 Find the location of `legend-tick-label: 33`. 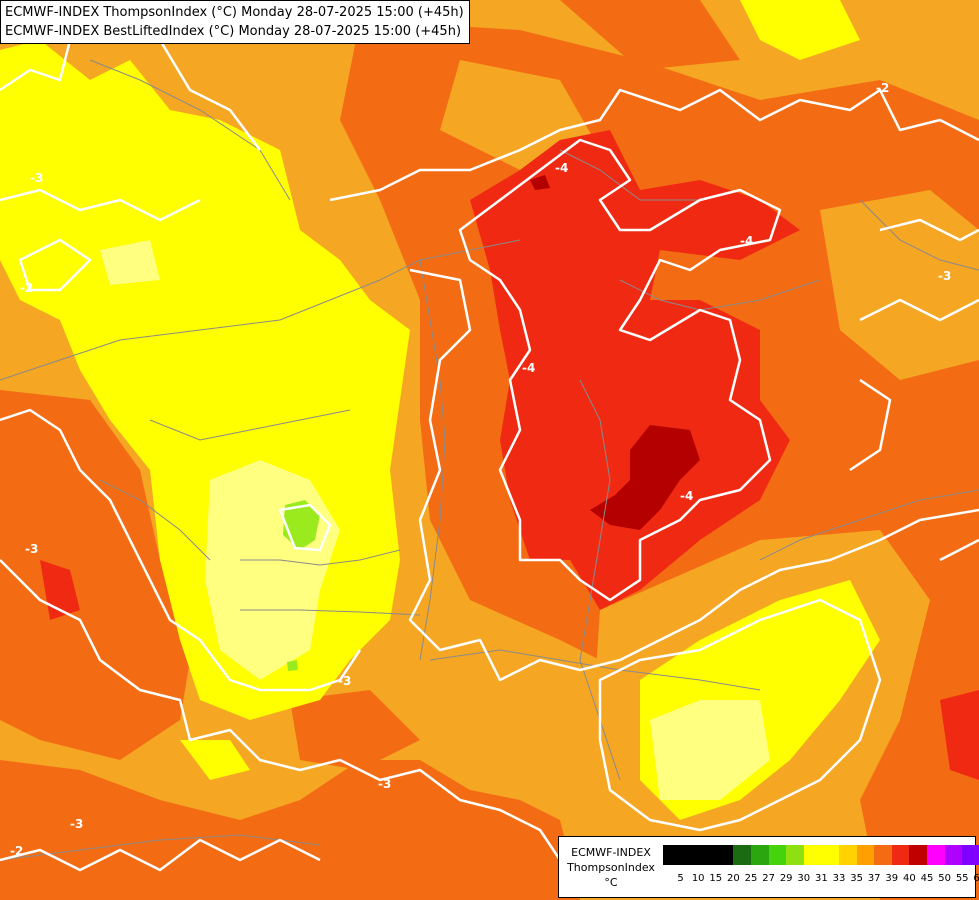

legend-tick-label: 33 is located at coordinates (839, 878).